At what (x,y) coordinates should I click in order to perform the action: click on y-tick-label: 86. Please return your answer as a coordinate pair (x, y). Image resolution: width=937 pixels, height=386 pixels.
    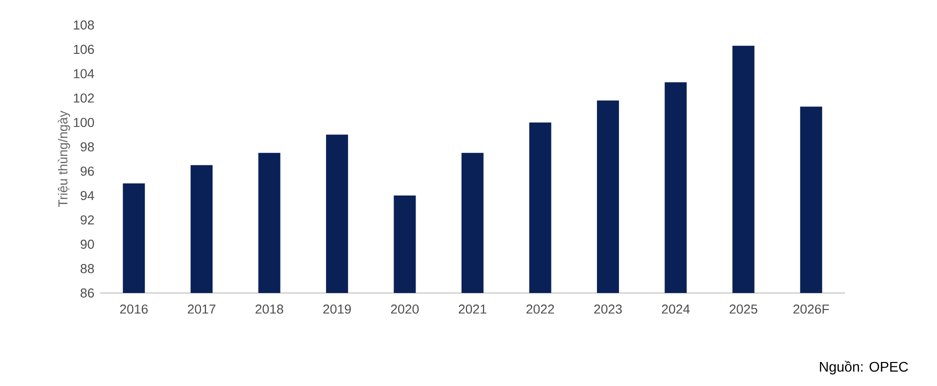
    Looking at the image, I should click on (87, 293).